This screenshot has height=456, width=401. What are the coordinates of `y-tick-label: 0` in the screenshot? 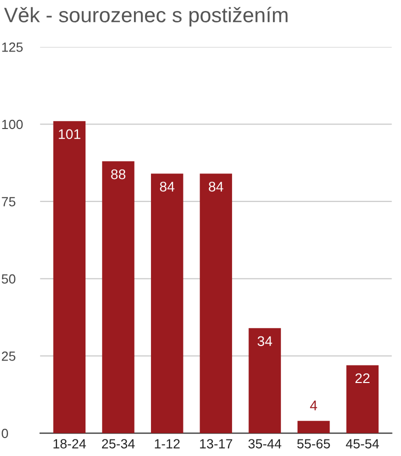 It's located at (5, 433).